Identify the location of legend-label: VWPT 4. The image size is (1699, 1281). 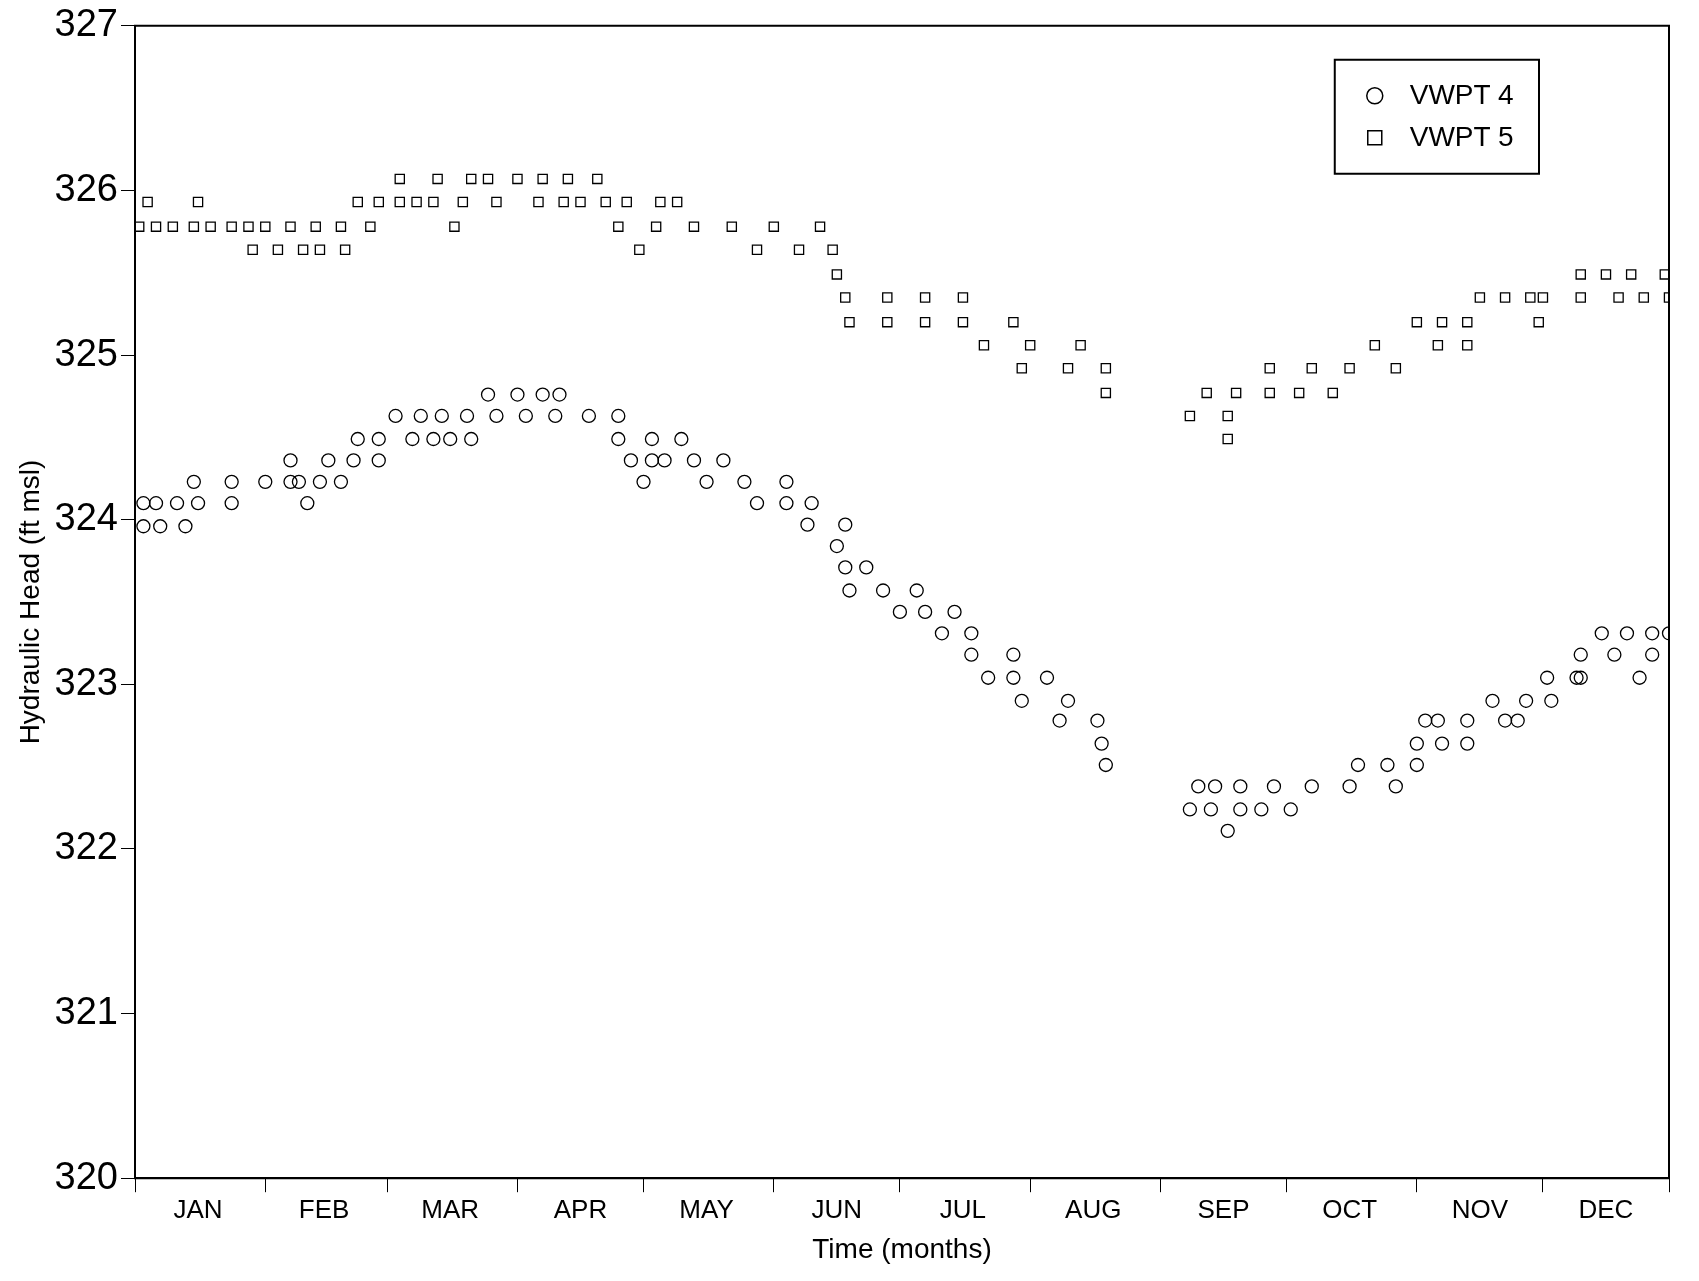
(1461, 94).